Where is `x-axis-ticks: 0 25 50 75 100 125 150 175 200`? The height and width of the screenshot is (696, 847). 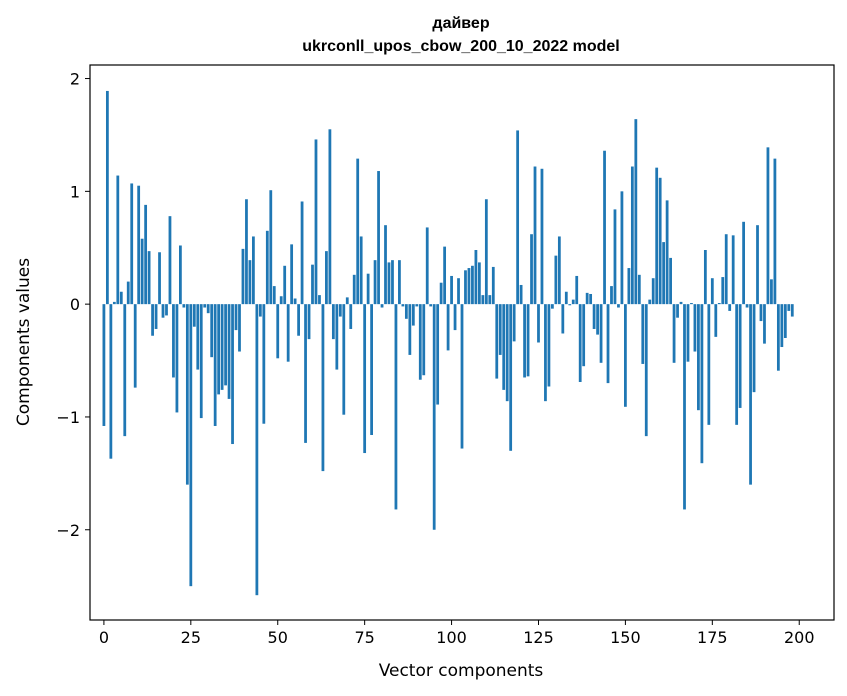 x-axis-ticks: 0 25 50 75 100 125 150 175 200 is located at coordinates (457, 633).